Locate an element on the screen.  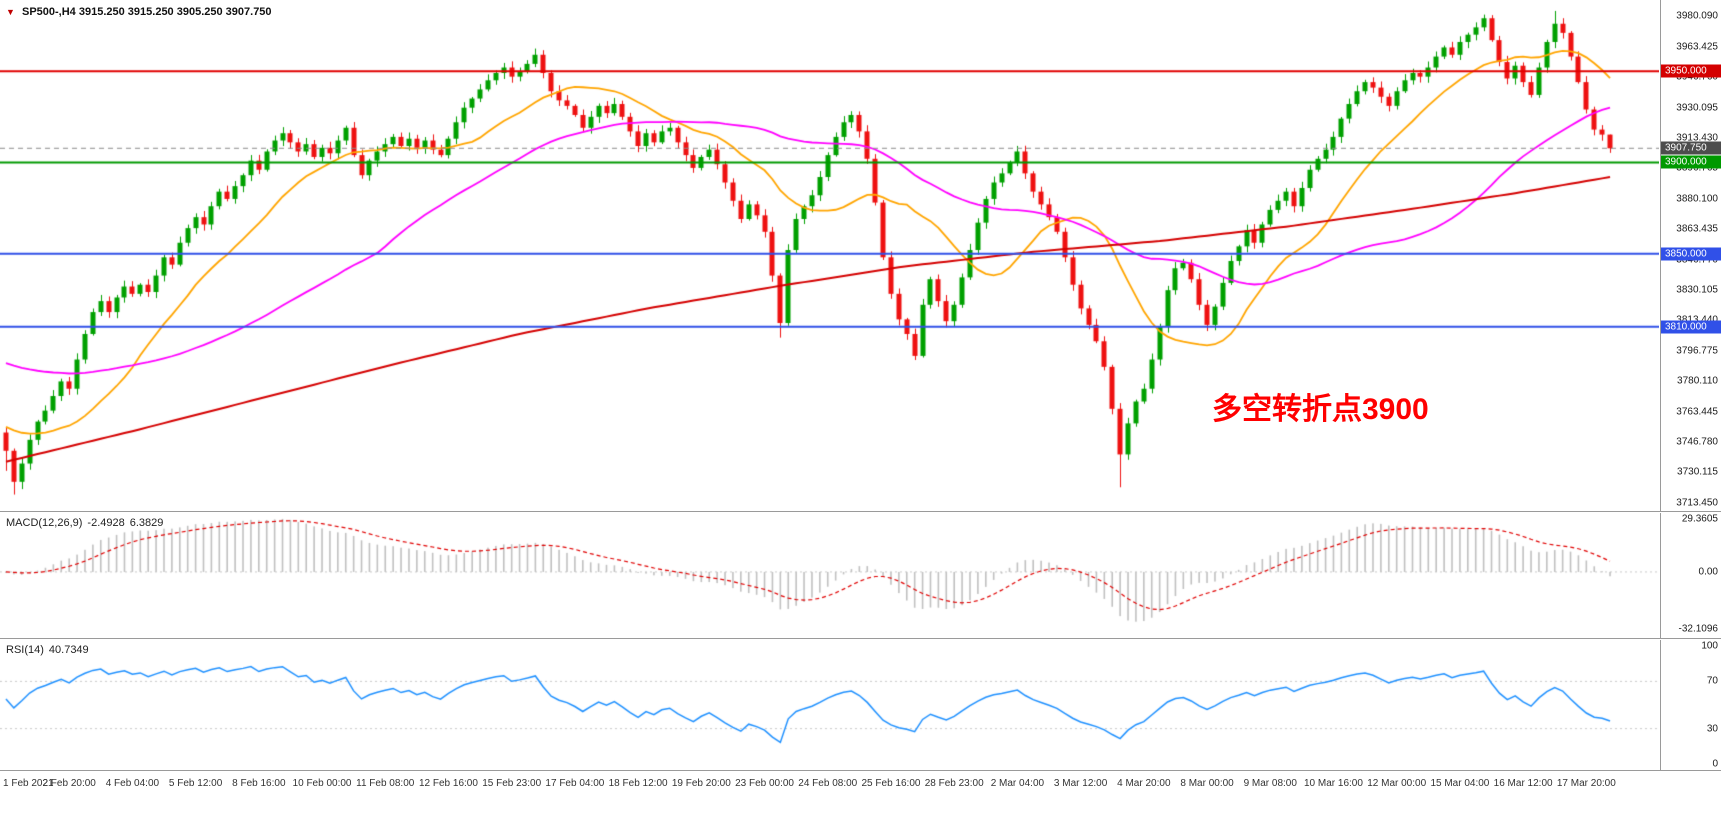
time-label: 8 Mar 00:00 is located at coordinates (1207, 783).